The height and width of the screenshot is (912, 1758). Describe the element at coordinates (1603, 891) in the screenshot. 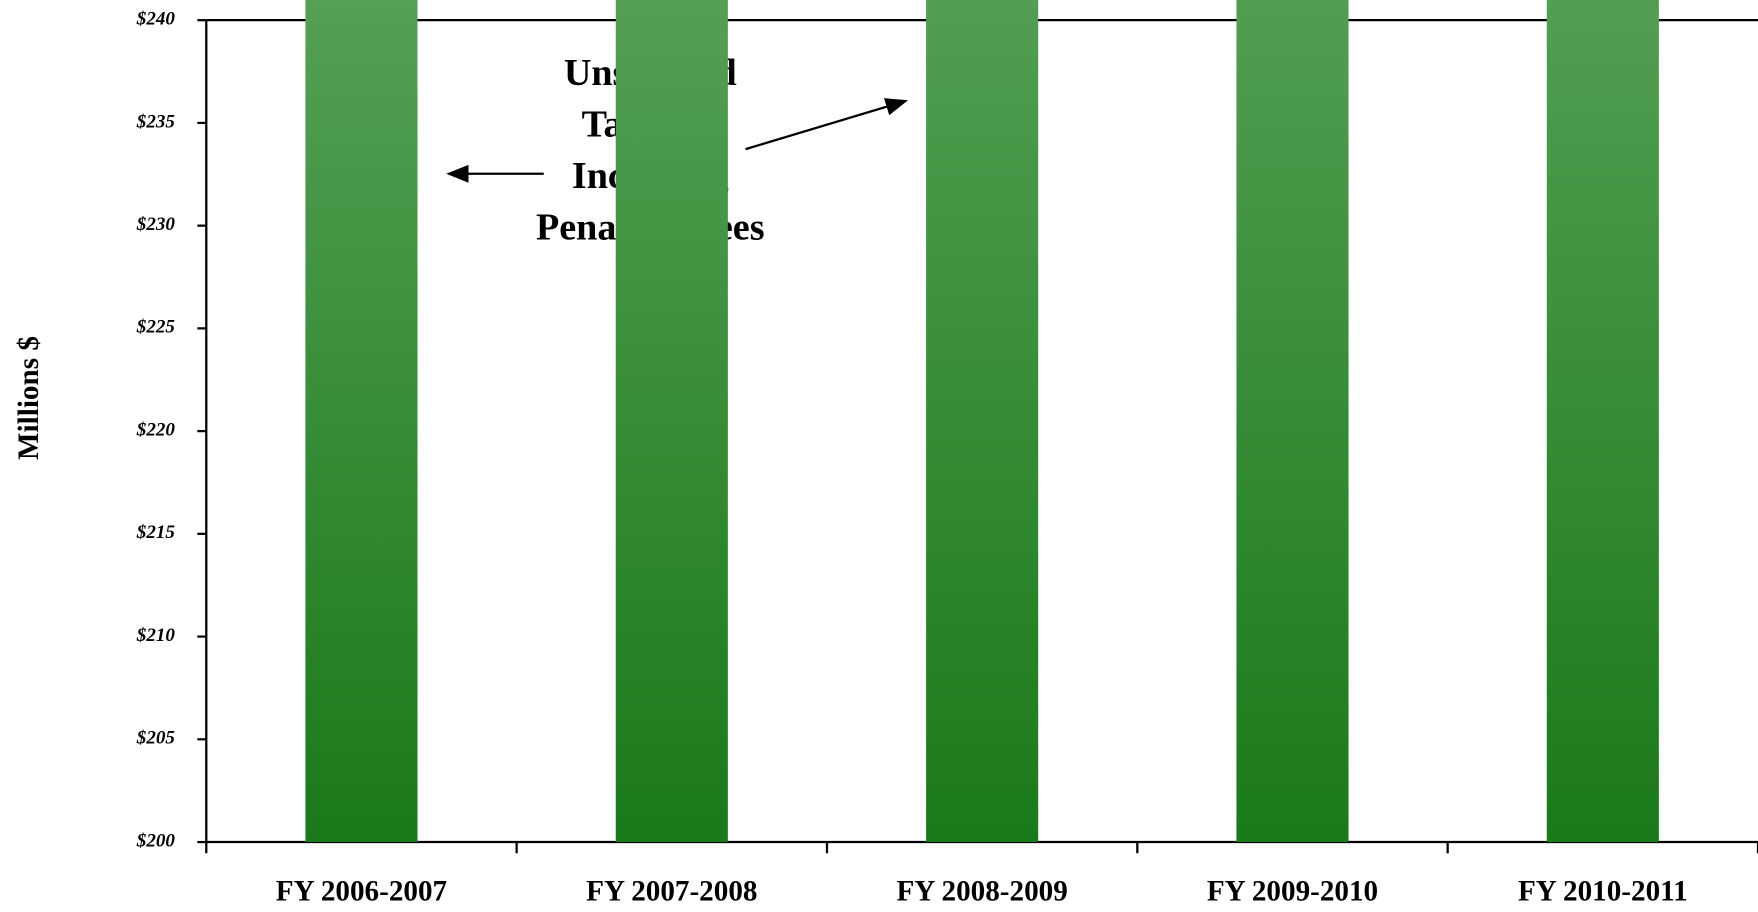

I see `x-tick-label: FY 2010-2011` at that location.